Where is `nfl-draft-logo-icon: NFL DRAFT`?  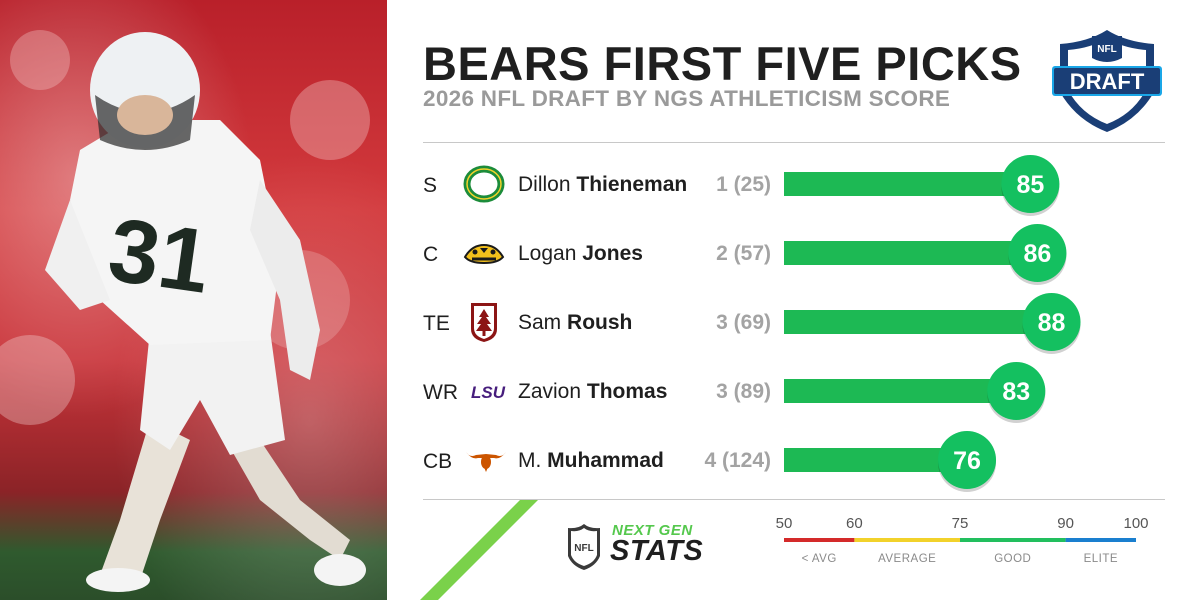
nfl-draft-logo-icon: NFL DRAFT is located at coordinates (1107, 81).